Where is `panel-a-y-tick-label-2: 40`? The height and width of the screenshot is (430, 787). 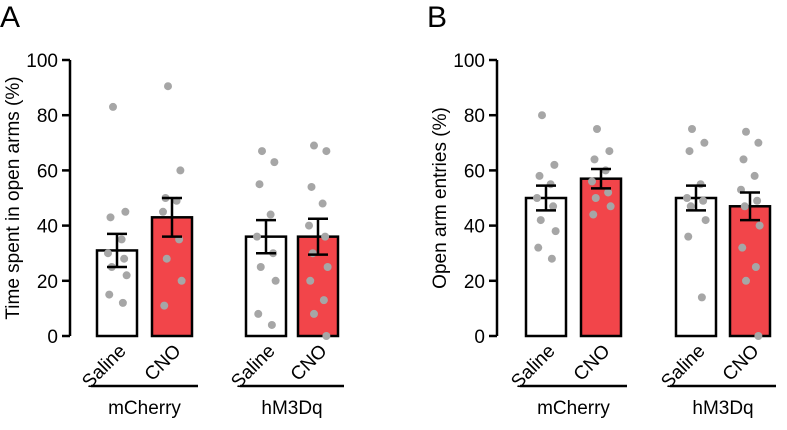
panel-a-y-tick-label-2: 40 is located at coordinates (47, 227).